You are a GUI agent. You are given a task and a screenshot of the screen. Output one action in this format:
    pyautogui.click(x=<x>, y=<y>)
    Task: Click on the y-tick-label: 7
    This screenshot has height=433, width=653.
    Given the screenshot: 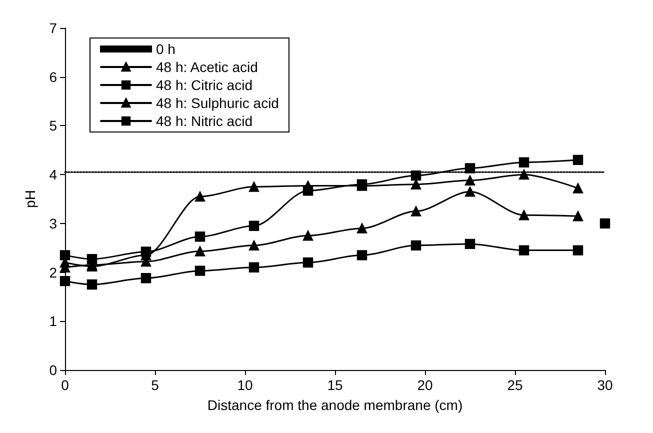 What is the action you would take?
    pyautogui.click(x=53, y=28)
    